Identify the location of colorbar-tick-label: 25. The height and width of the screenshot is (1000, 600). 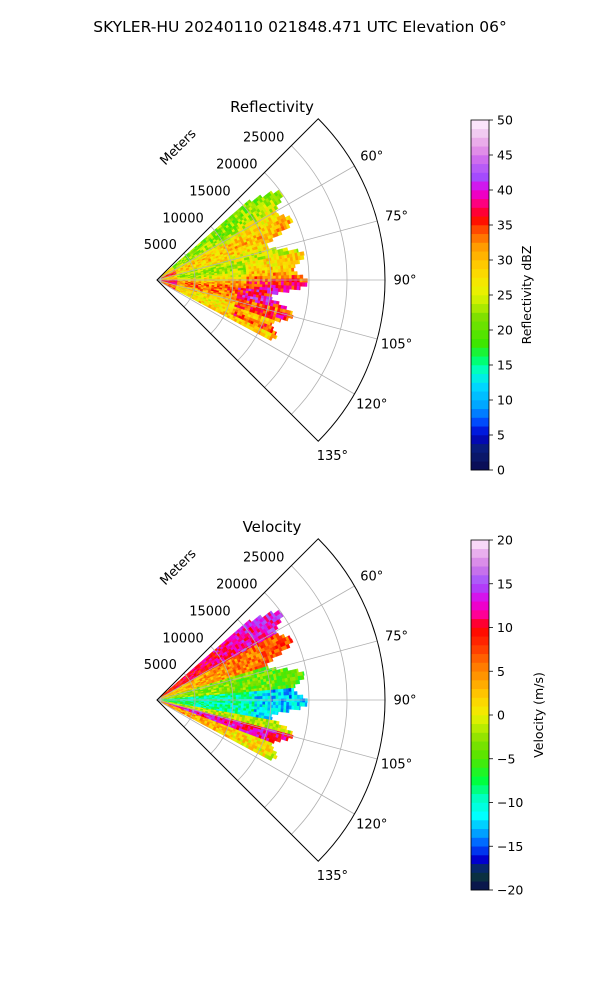
(505, 295).